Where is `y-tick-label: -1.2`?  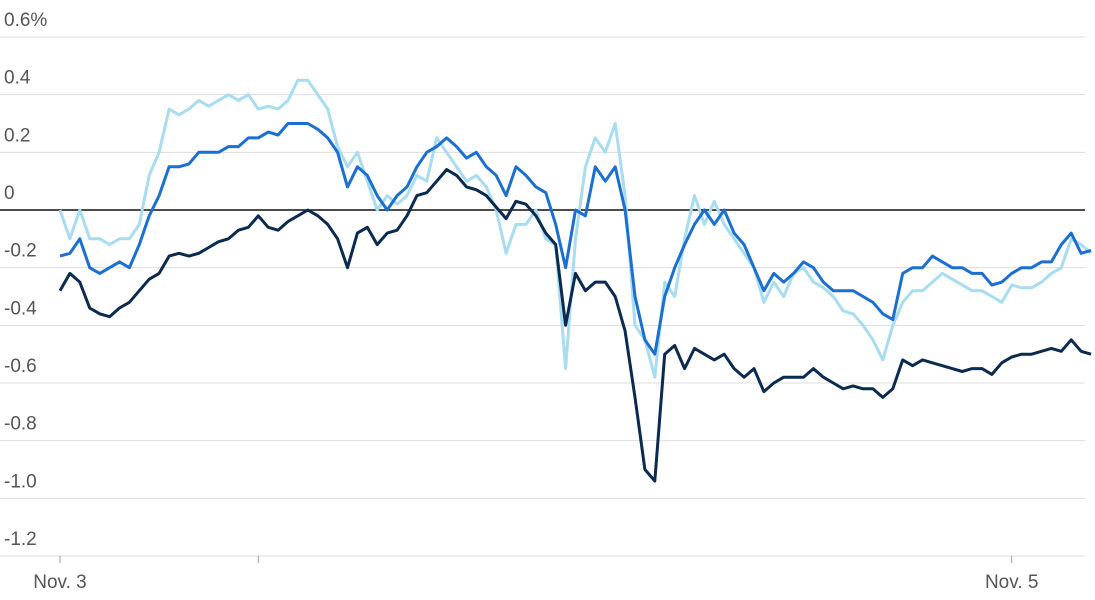
y-tick-label: -1.2 is located at coordinates (20, 539).